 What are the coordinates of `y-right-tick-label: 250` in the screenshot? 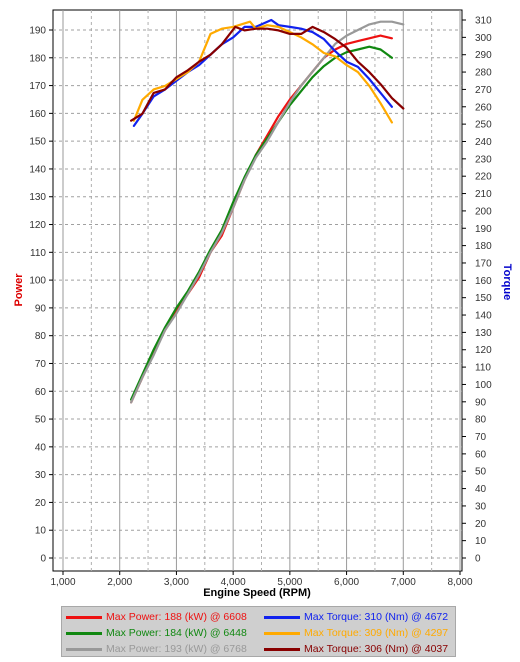 It's located at (483, 125).